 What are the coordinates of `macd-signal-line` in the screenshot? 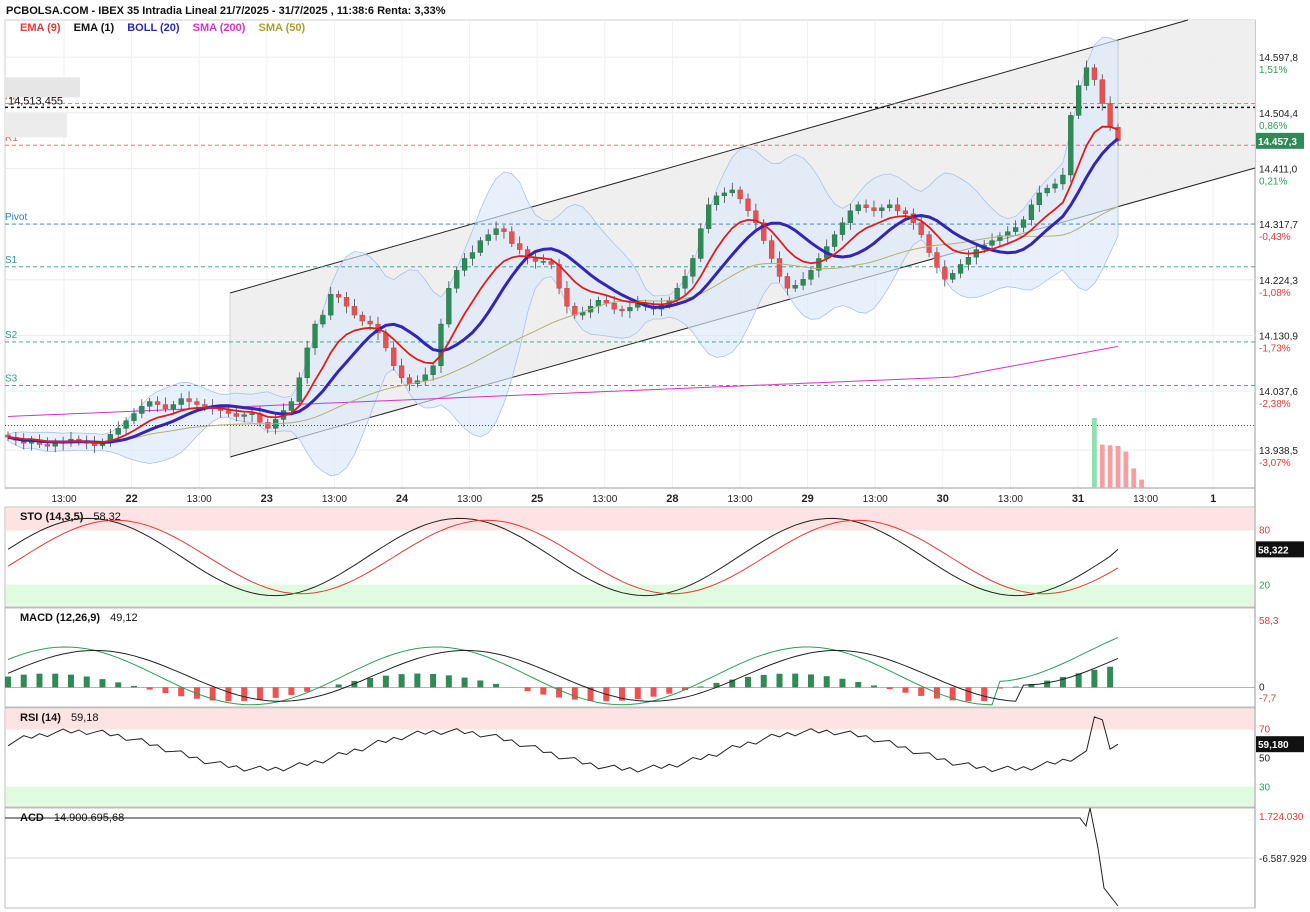 It's located at (563, 675).